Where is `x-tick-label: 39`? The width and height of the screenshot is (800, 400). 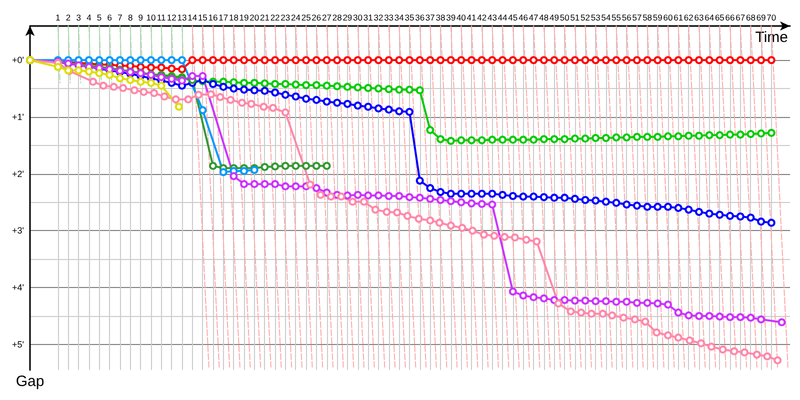 x-tick-label: 39 is located at coordinates (451, 17).